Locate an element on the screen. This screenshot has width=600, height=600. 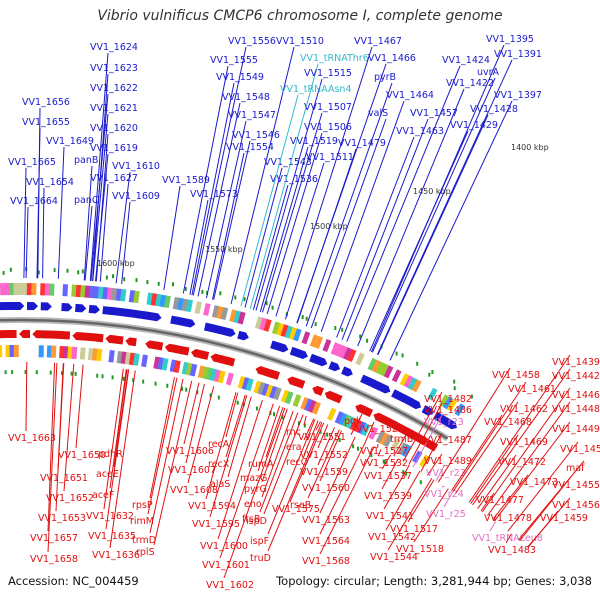
forward-gene-arrow is located at coordinates (19, 306).